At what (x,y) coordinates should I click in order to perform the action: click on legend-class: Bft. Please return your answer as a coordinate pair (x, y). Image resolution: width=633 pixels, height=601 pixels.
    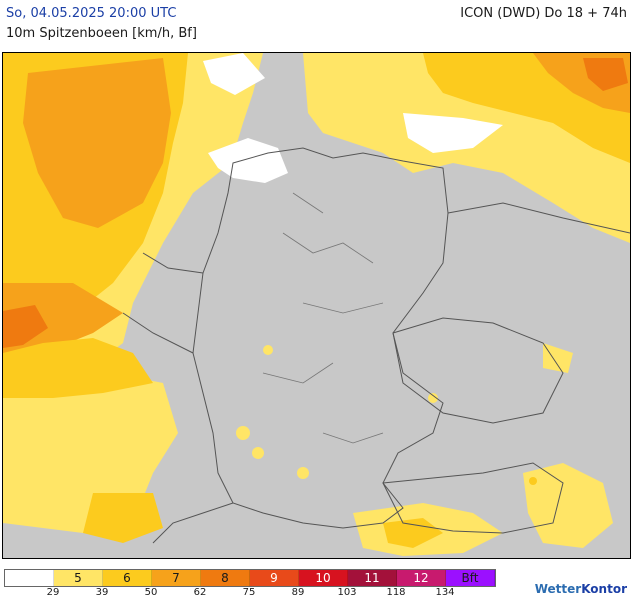
    Looking at the image, I should click on (470, 578).